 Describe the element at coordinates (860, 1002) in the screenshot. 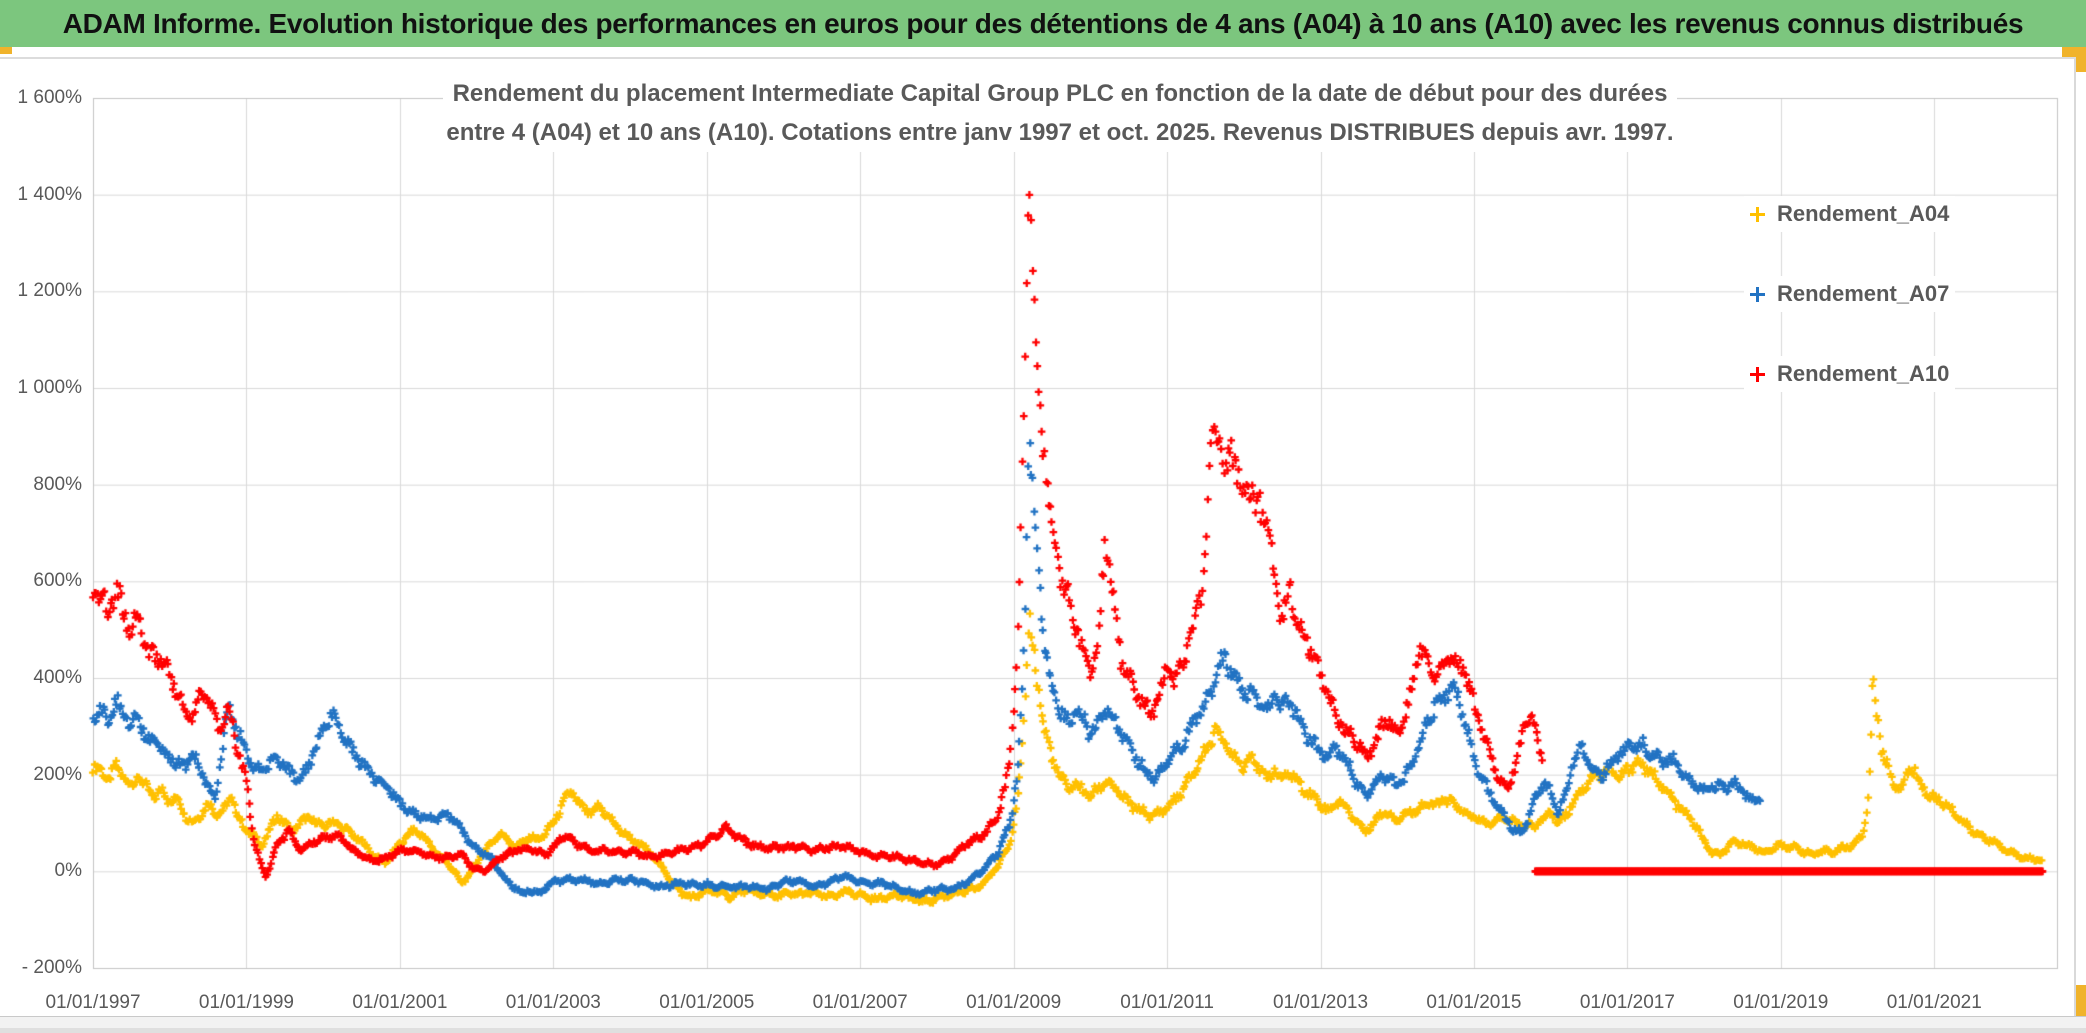

I see `x-axis-label: 01/01/2007` at that location.